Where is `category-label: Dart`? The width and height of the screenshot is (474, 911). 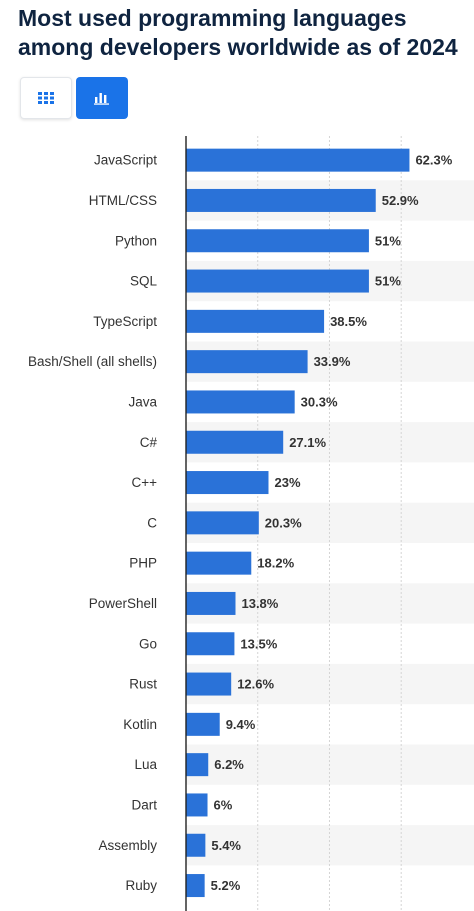 category-label: Dart is located at coordinates (144, 804).